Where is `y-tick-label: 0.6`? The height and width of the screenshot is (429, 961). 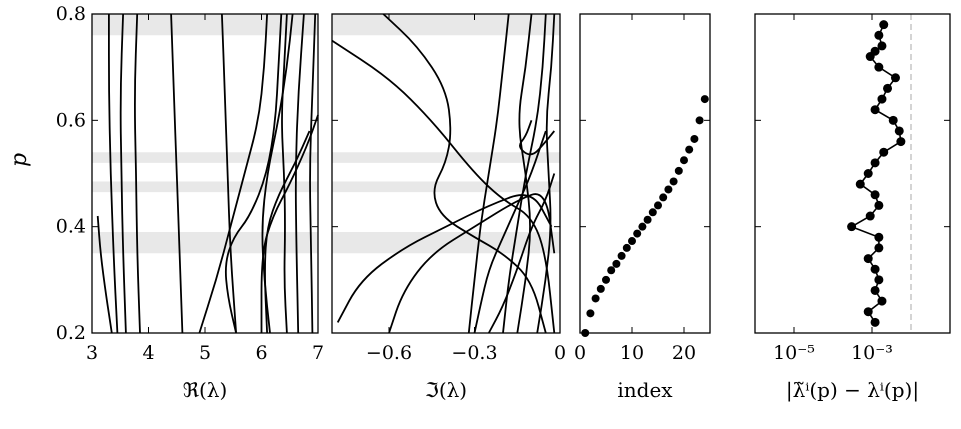 y-tick-label: 0.6 is located at coordinates (71, 120).